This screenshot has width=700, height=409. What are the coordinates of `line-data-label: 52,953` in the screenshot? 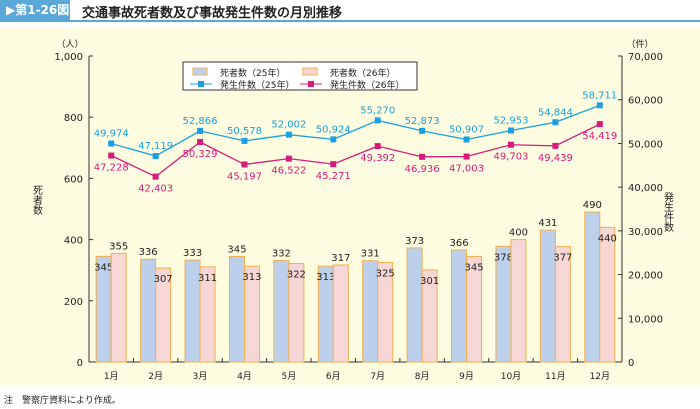 It's located at (510, 121).